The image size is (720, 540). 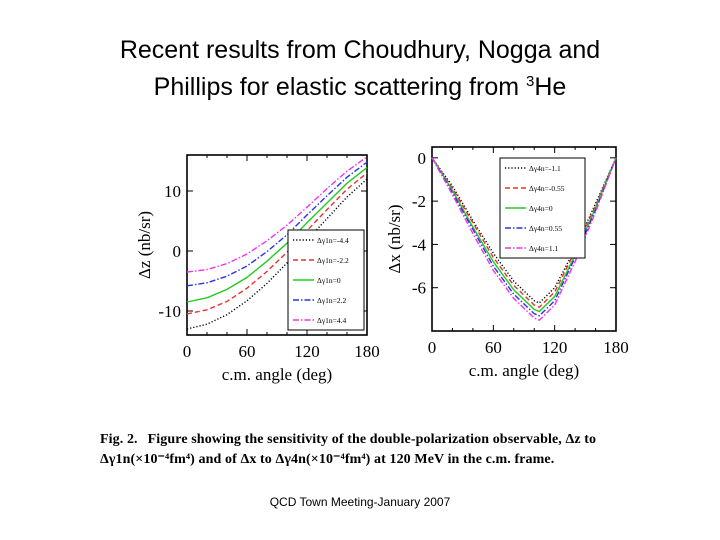 I want to click on title-line-2-end: He, so click(x=550, y=87).